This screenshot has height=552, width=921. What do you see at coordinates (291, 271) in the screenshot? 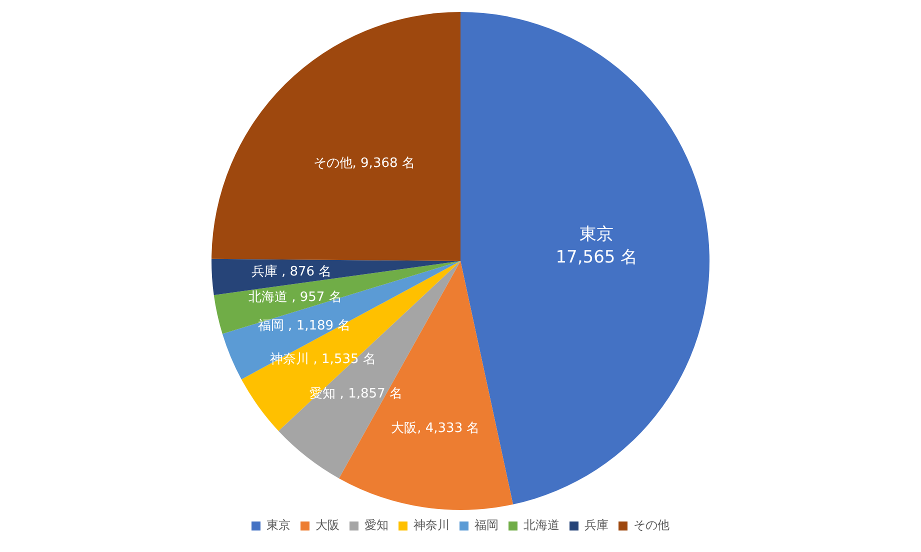
I see `data-label: 兵庫 , 876 名` at bounding box center [291, 271].